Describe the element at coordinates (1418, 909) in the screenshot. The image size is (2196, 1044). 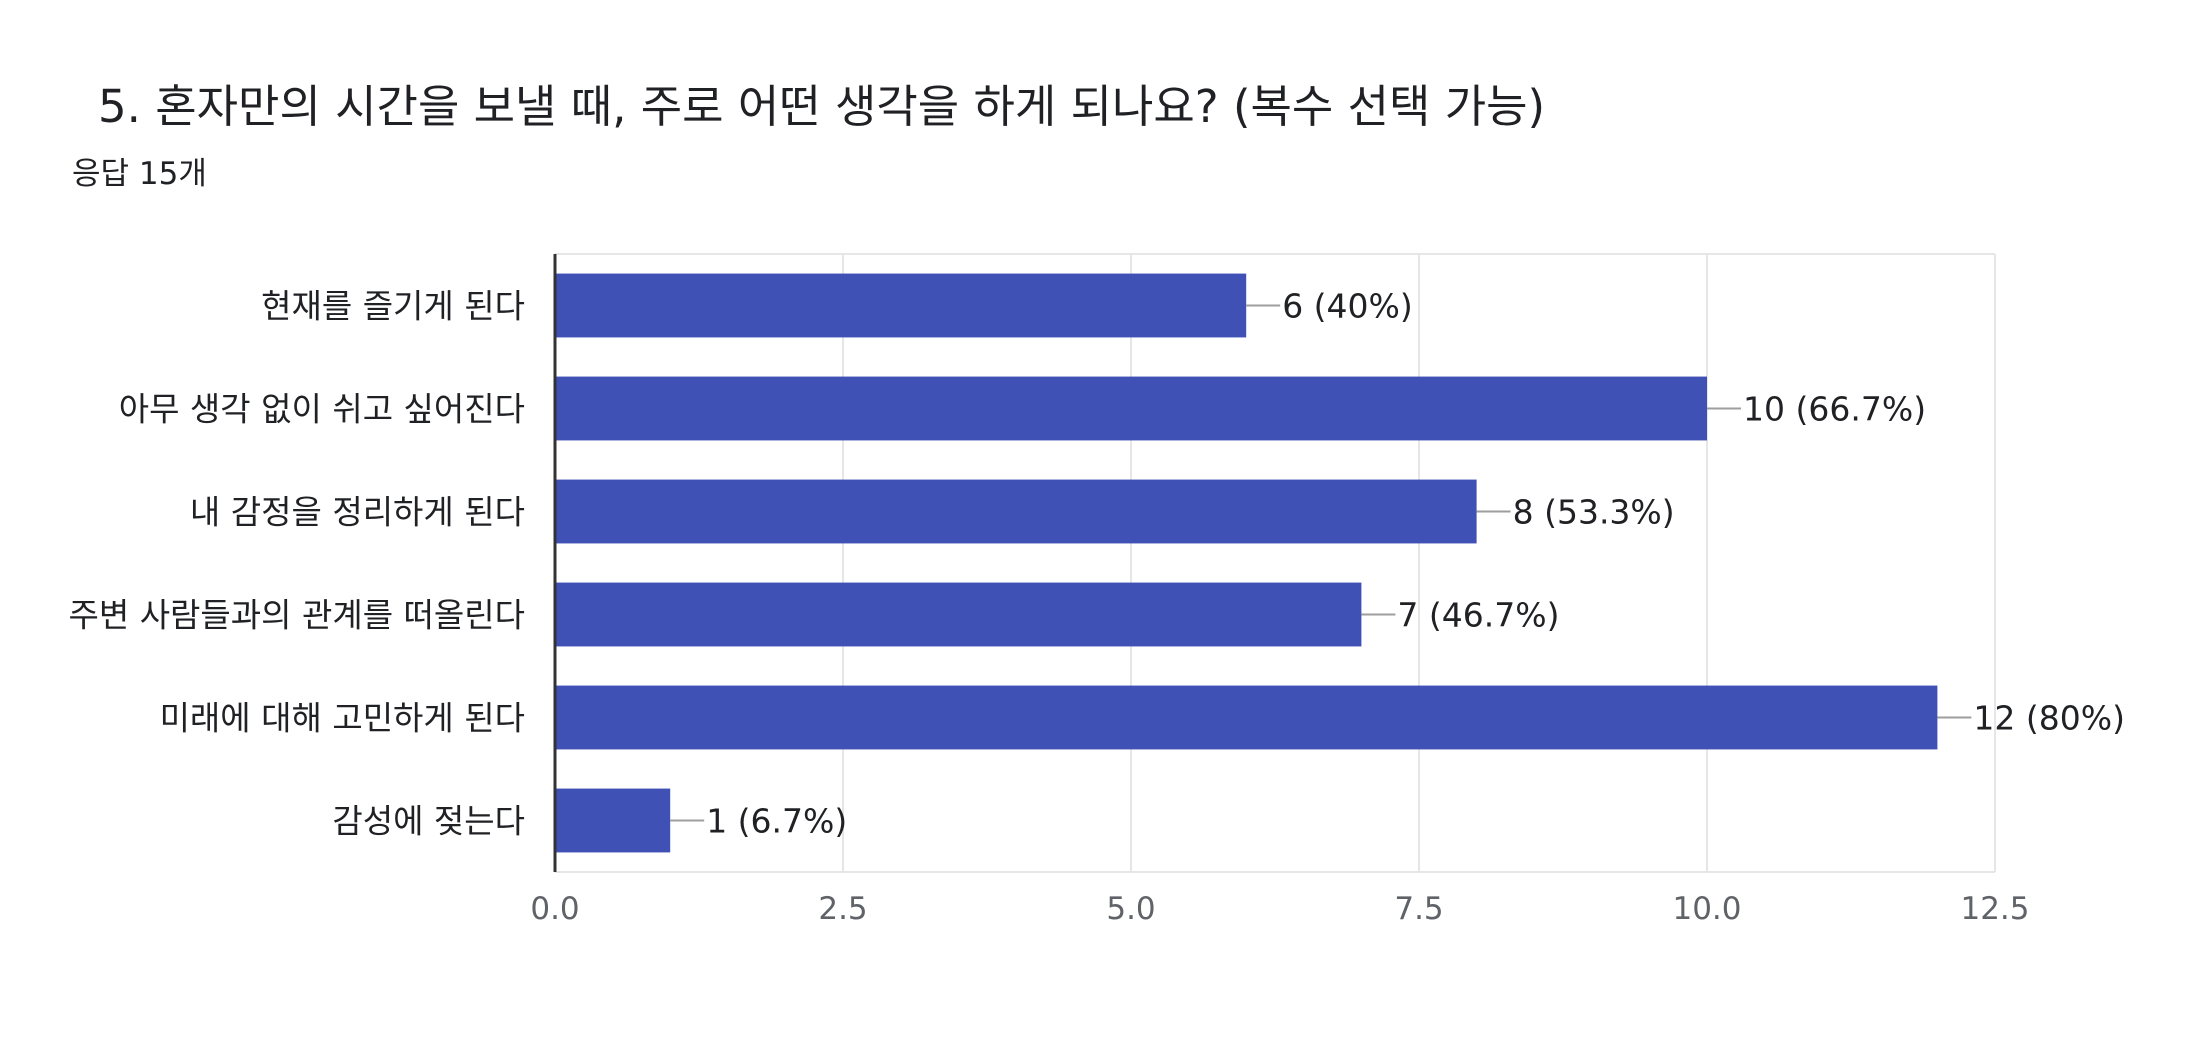
I see `x-tick-label: 7.5` at that location.